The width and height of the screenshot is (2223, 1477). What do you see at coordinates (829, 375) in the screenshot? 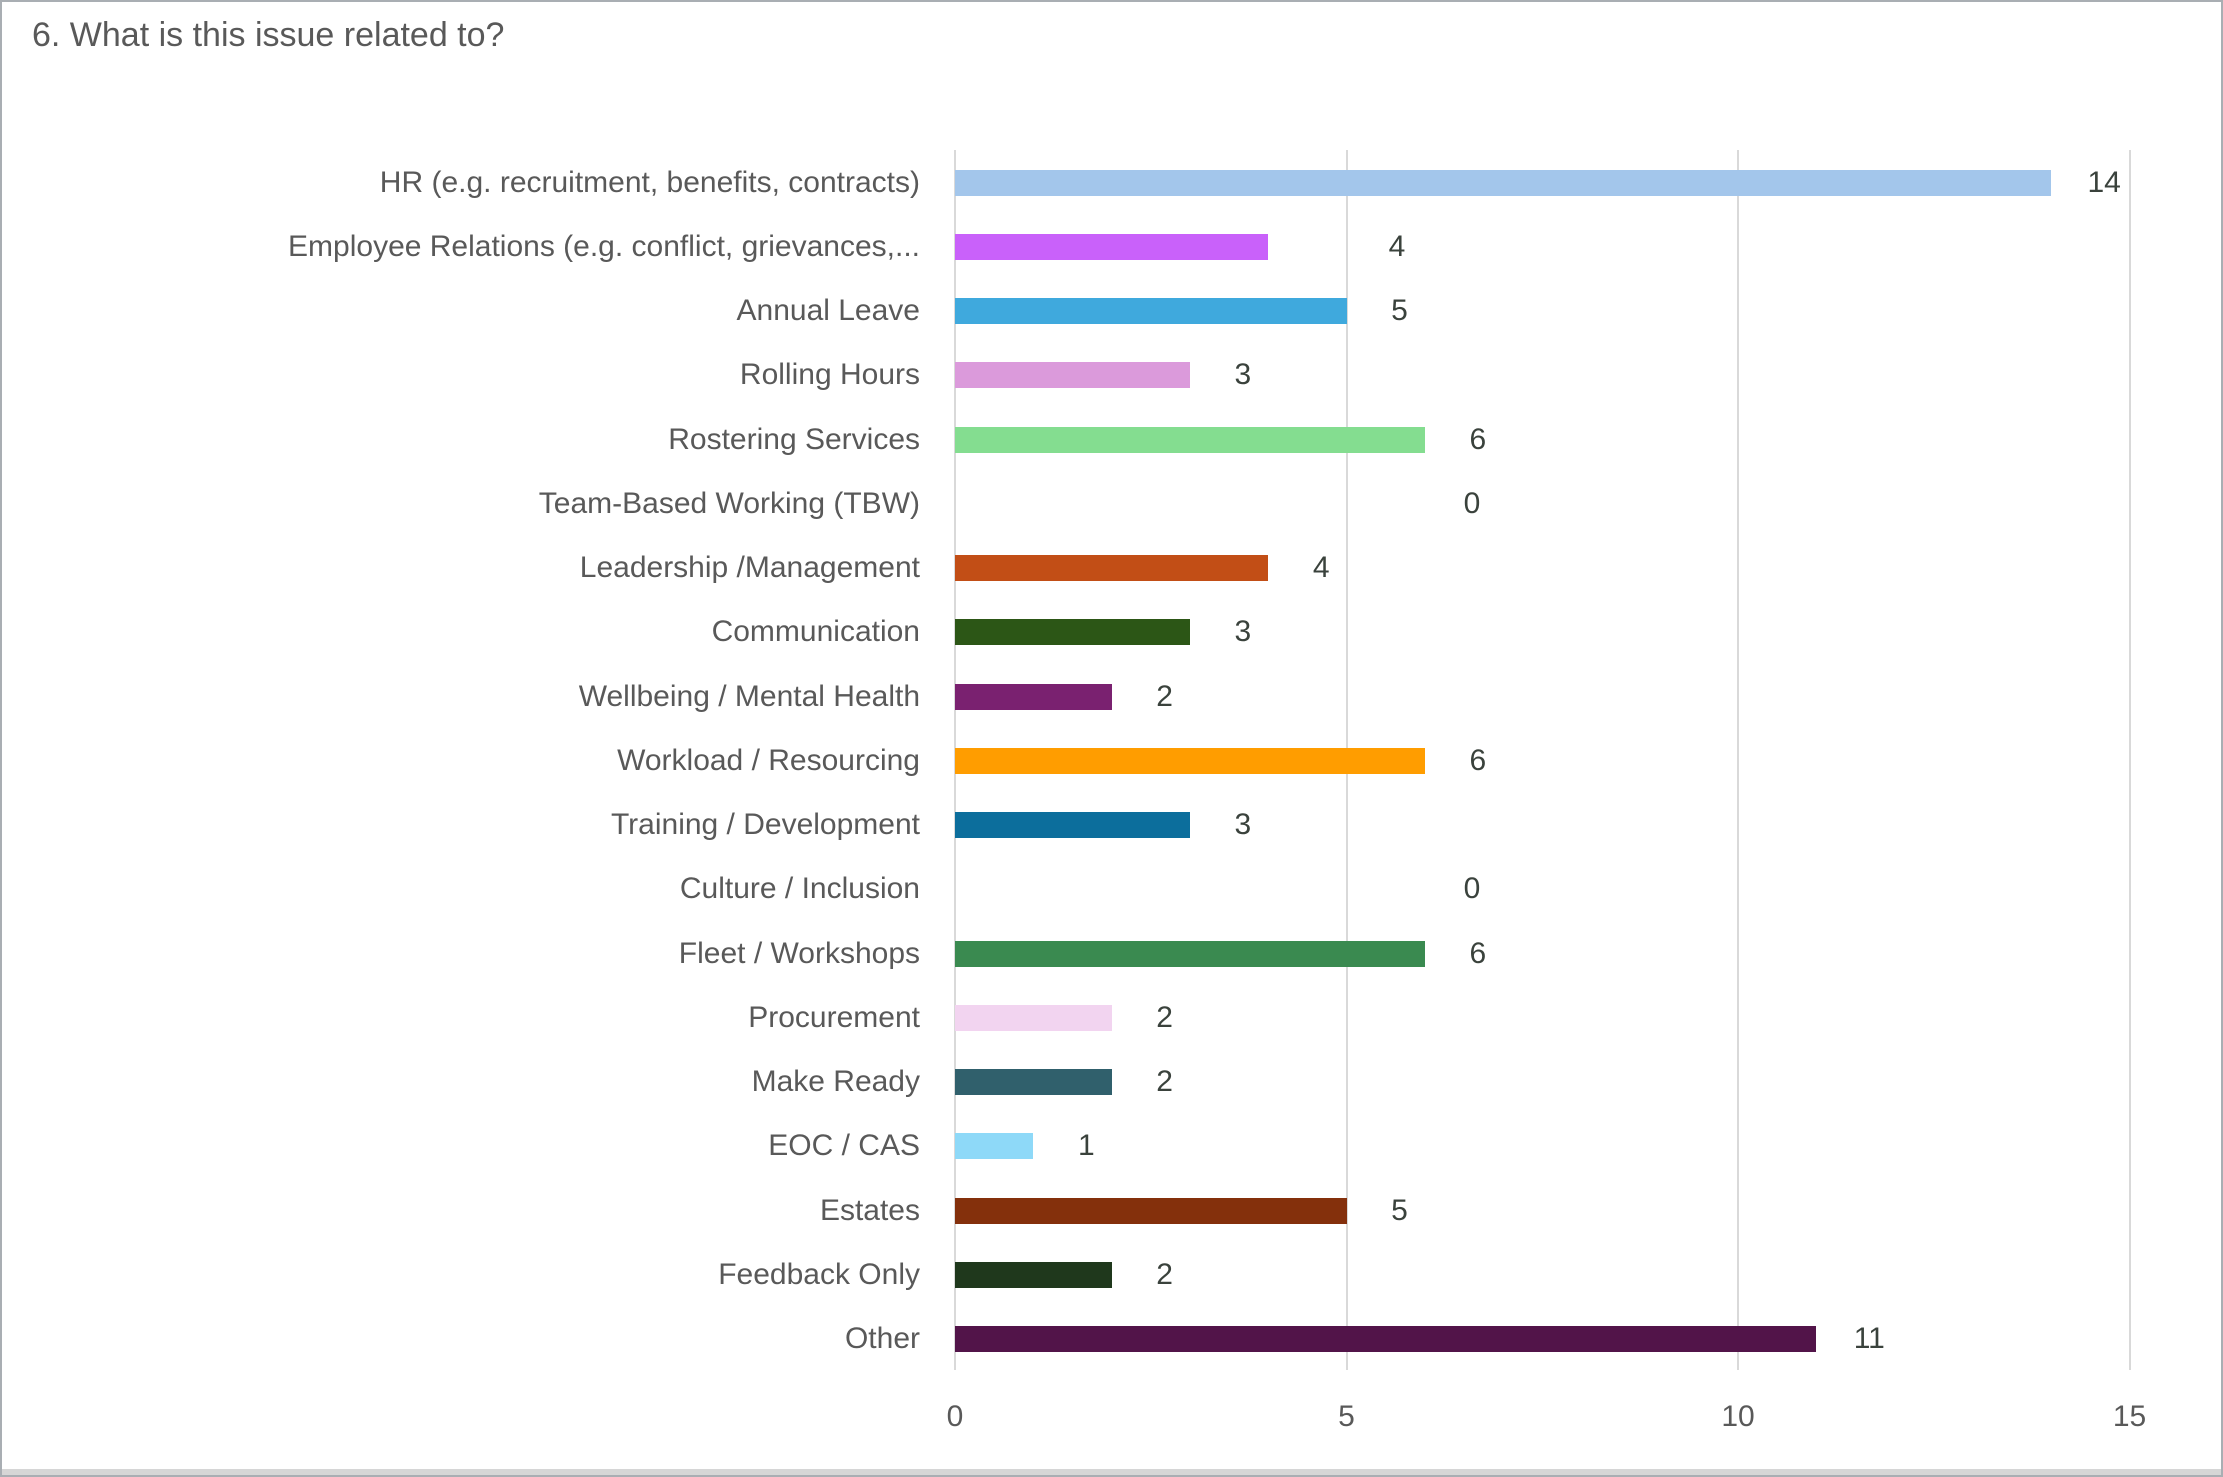
I see `category-label: Rolling Hours` at bounding box center [829, 375].